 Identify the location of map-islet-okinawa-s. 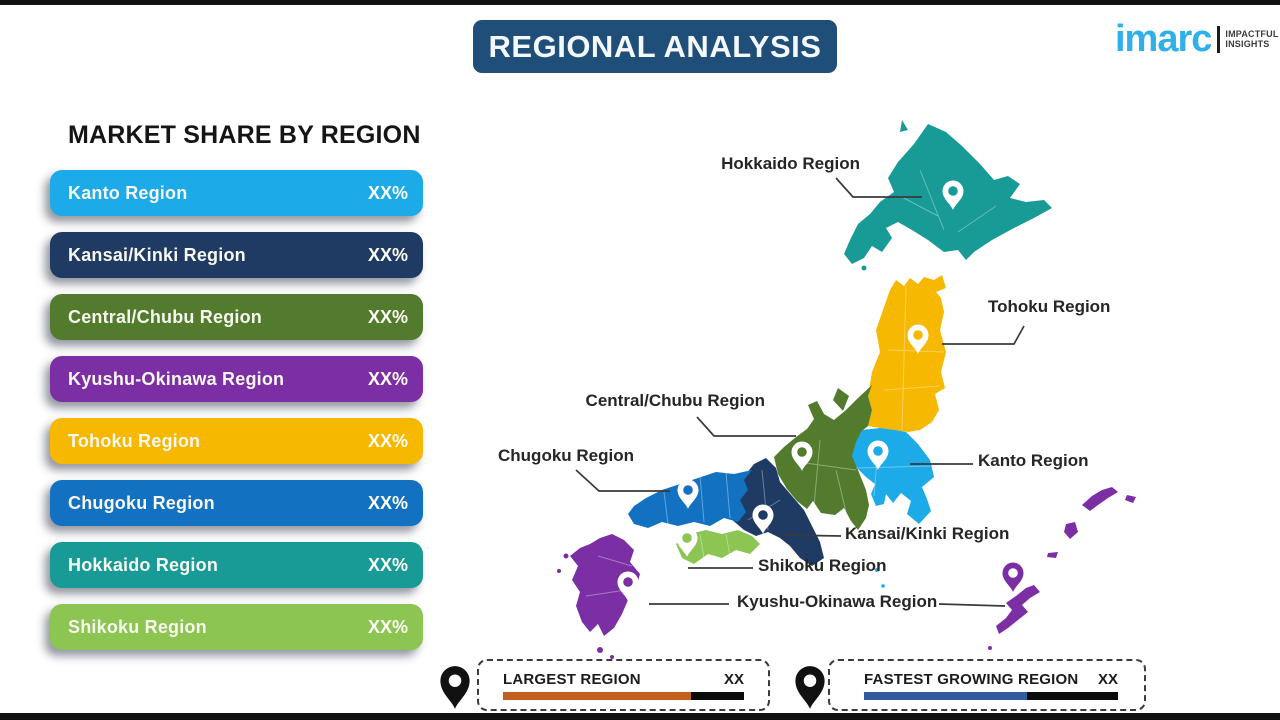
(990, 648).